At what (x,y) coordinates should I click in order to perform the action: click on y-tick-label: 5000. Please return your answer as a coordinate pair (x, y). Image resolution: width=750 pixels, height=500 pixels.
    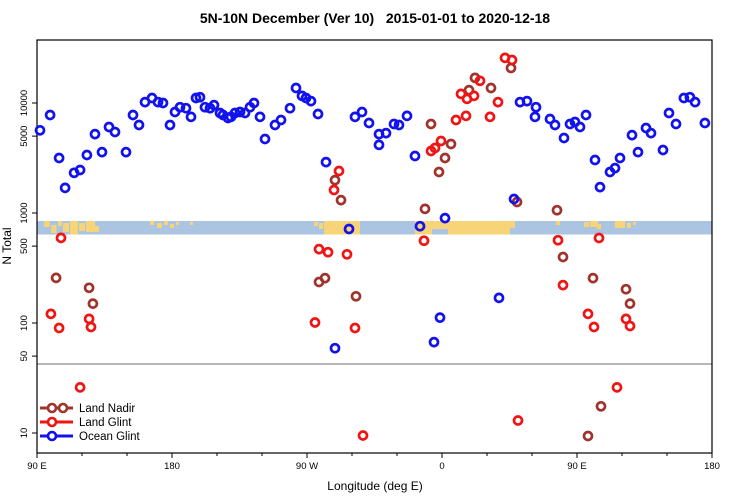
    Looking at the image, I should click on (24, 136).